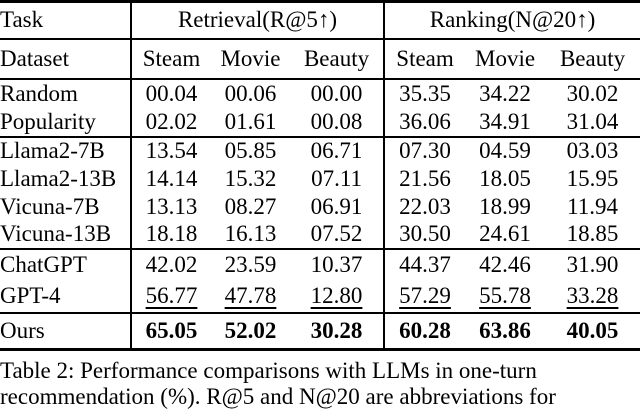  What do you see at coordinates (592, 93) in the screenshot?
I see `value-cell: 30.02` at bounding box center [592, 93].